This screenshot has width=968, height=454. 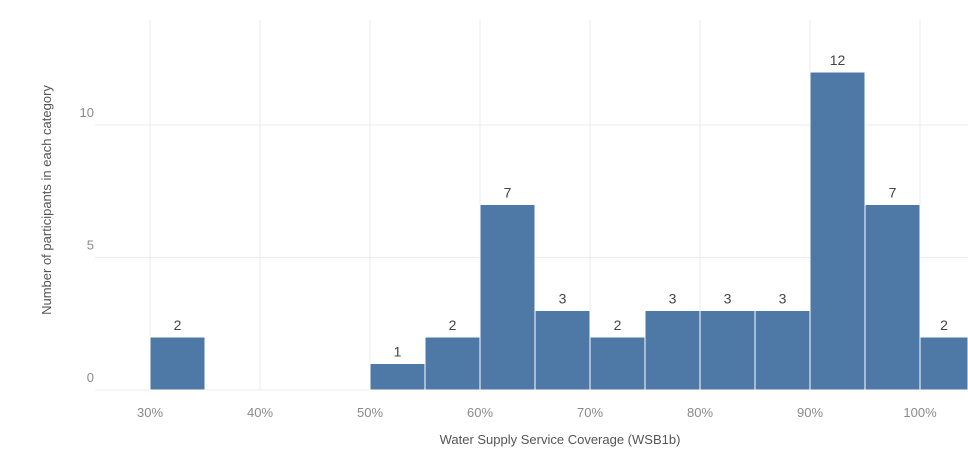 What do you see at coordinates (87, 112) in the screenshot?
I see `y-tick-label: 10` at bounding box center [87, 112].